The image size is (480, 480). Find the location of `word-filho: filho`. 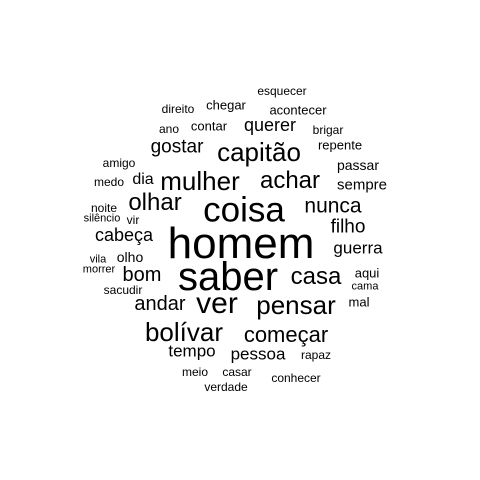

word-filho: filho is located at coordinates (348, 227).